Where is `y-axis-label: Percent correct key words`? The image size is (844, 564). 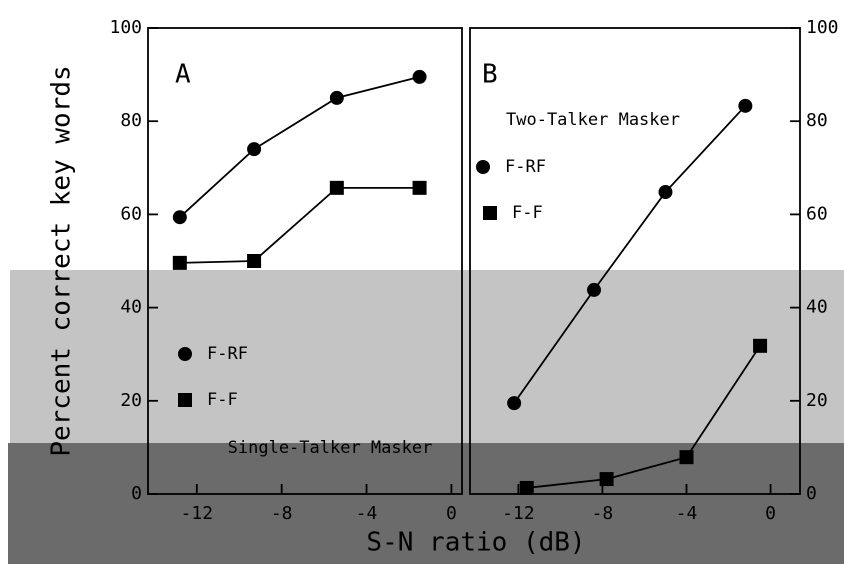 y-axis-label: Percent correct key words is located at coordinates (62, 260).